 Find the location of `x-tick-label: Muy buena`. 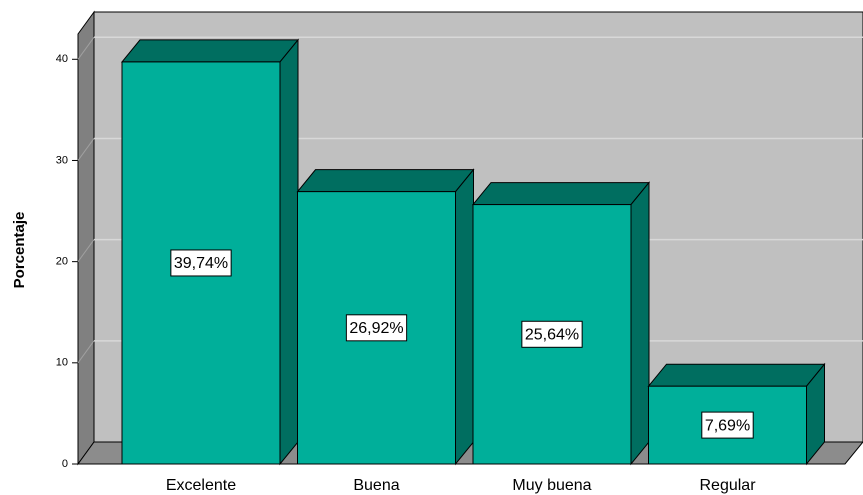

x-tick-label: Muy buena is located at coordinates (551, 485).